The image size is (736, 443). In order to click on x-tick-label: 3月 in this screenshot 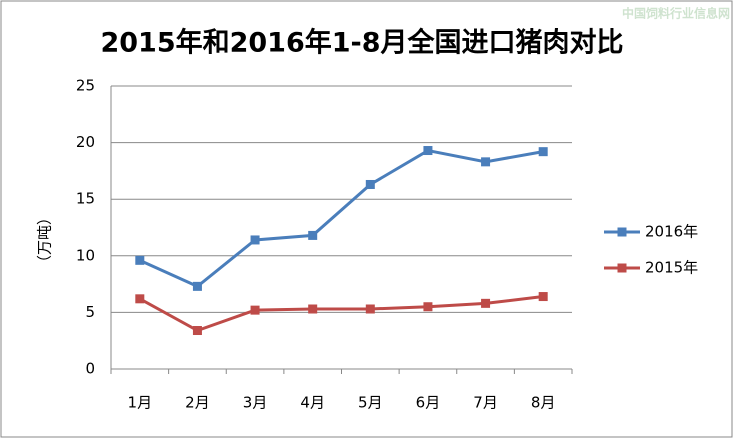, I will do `click(255, 403)`.